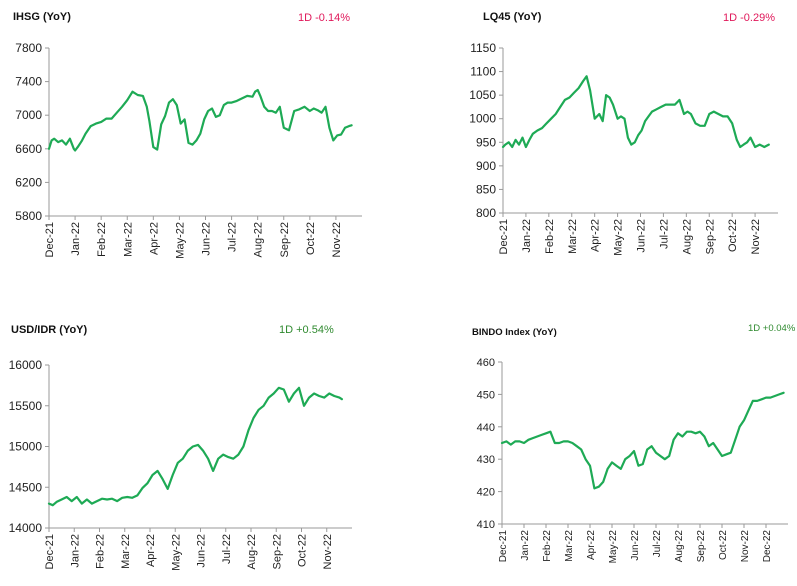 This screenshot has width=797, height=586. Describe the element at coordinates (486, 363) in the screenshot. I see `y-tick-label: 460` at that location.